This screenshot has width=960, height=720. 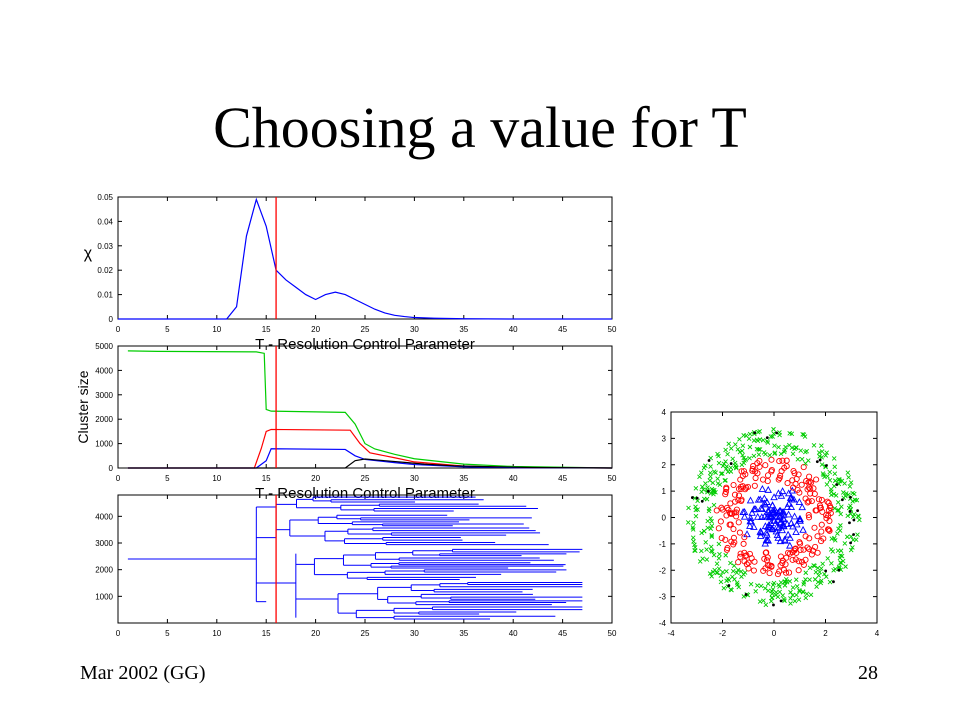 What do you see at coordinates (118, 633) in the screenshot?
I see `x-tick-label: 0` at bounding box center [118, 633].